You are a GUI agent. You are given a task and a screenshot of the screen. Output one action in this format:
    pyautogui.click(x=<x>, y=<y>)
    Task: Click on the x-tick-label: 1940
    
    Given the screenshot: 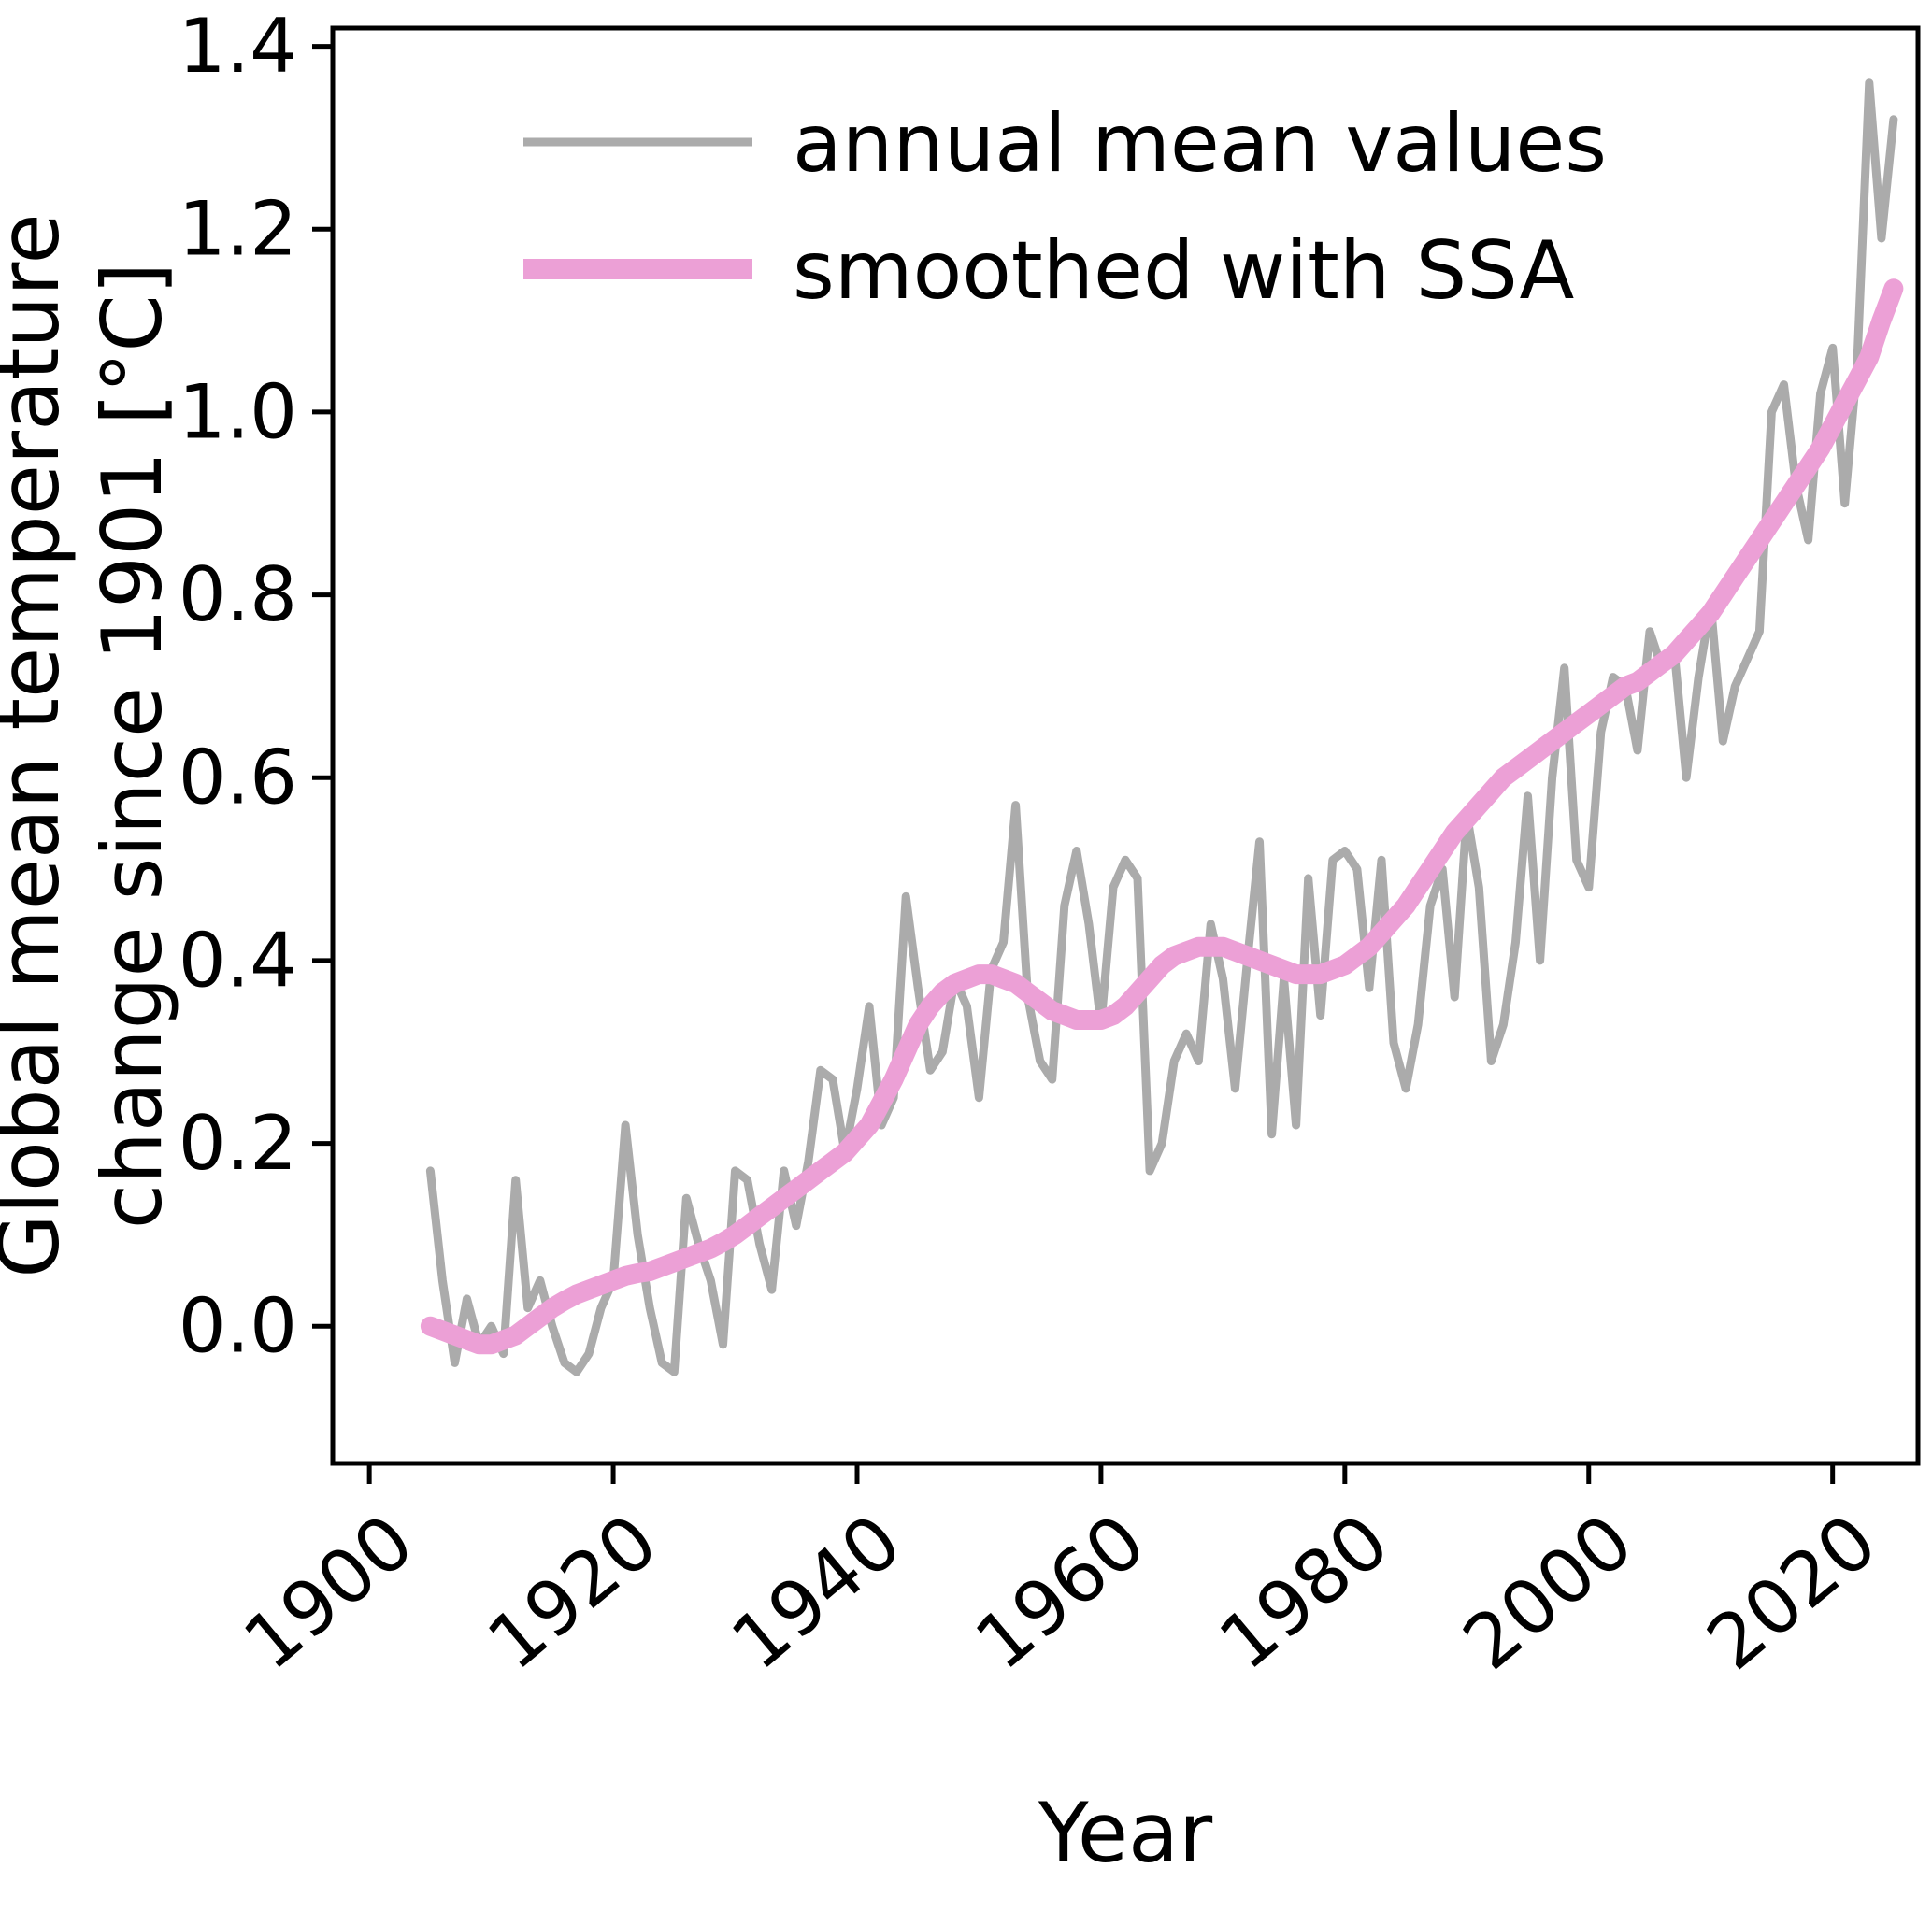 What is the action you would take?
    pyautogui.click(x=817, y=1592)
    